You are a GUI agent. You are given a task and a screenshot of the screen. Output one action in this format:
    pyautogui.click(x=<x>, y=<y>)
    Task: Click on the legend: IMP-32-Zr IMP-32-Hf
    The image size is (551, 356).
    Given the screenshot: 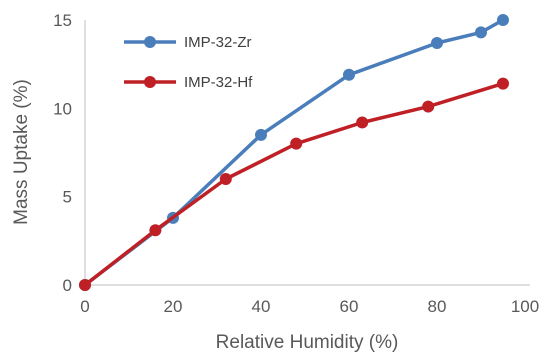 What is the action you would take?
    pyautogui.click(x=188, y=62)
    